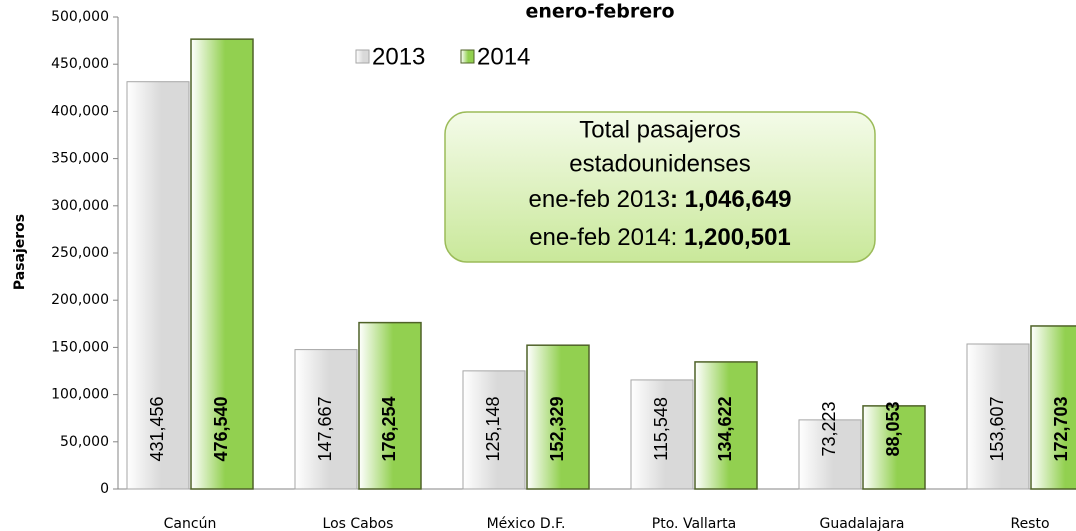  What do you see at coordinates (80, 300) in the screenshot?
I see `y-tick-label: 200,000` at bounding box center [80, 300].